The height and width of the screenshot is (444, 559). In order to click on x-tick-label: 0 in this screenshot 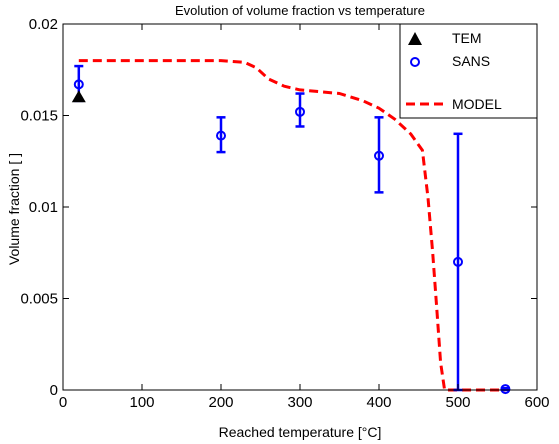, I will do `click(63, 402)`.